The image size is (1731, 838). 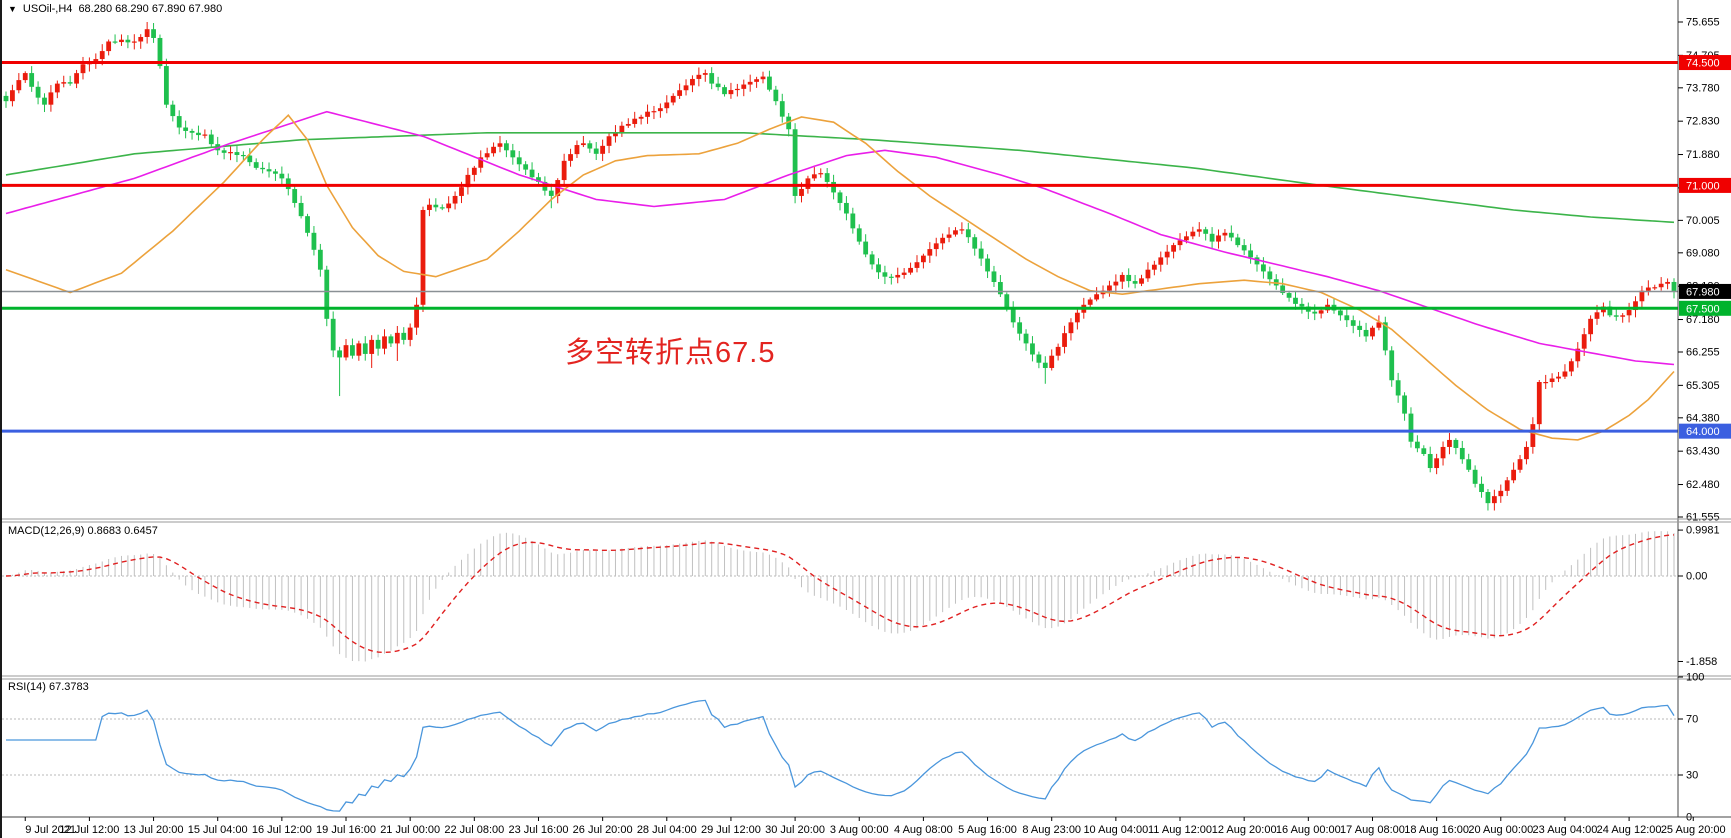 I want to click on time-tick-label: 20 Aug 00:00, so click(x=1500, y=830).